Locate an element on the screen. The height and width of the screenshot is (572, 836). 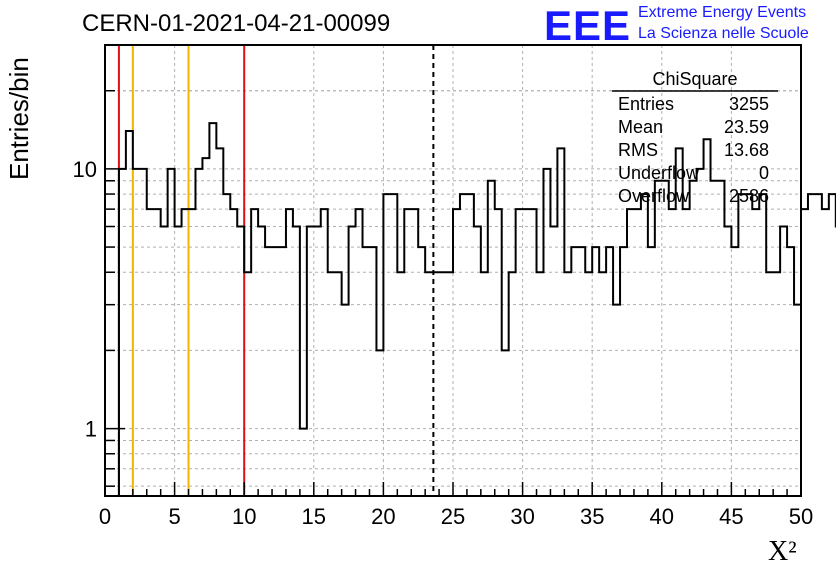
x-tick-label: 15 is located at coordinates (314, 516).